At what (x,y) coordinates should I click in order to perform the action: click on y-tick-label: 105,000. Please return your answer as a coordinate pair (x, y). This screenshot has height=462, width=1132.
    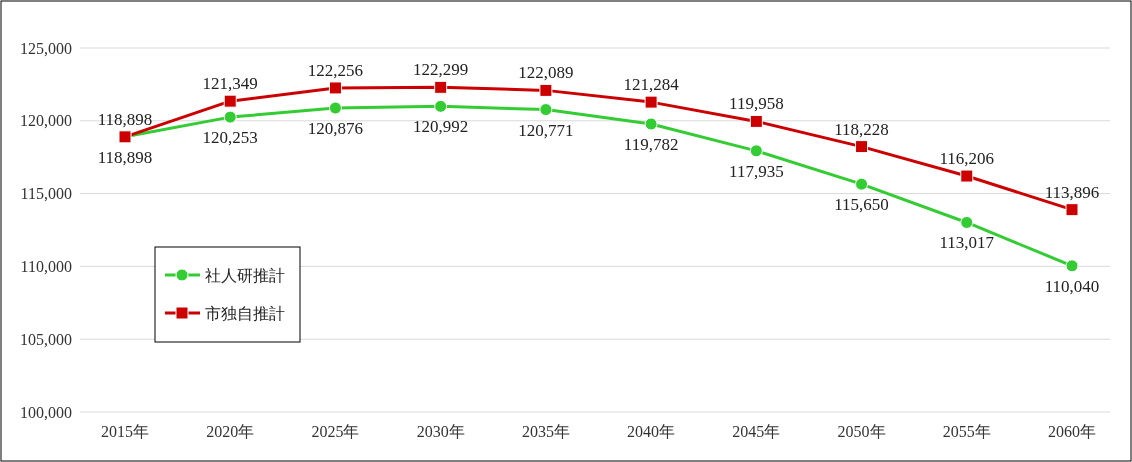
    Looking at the image, I should click on (46, 339).